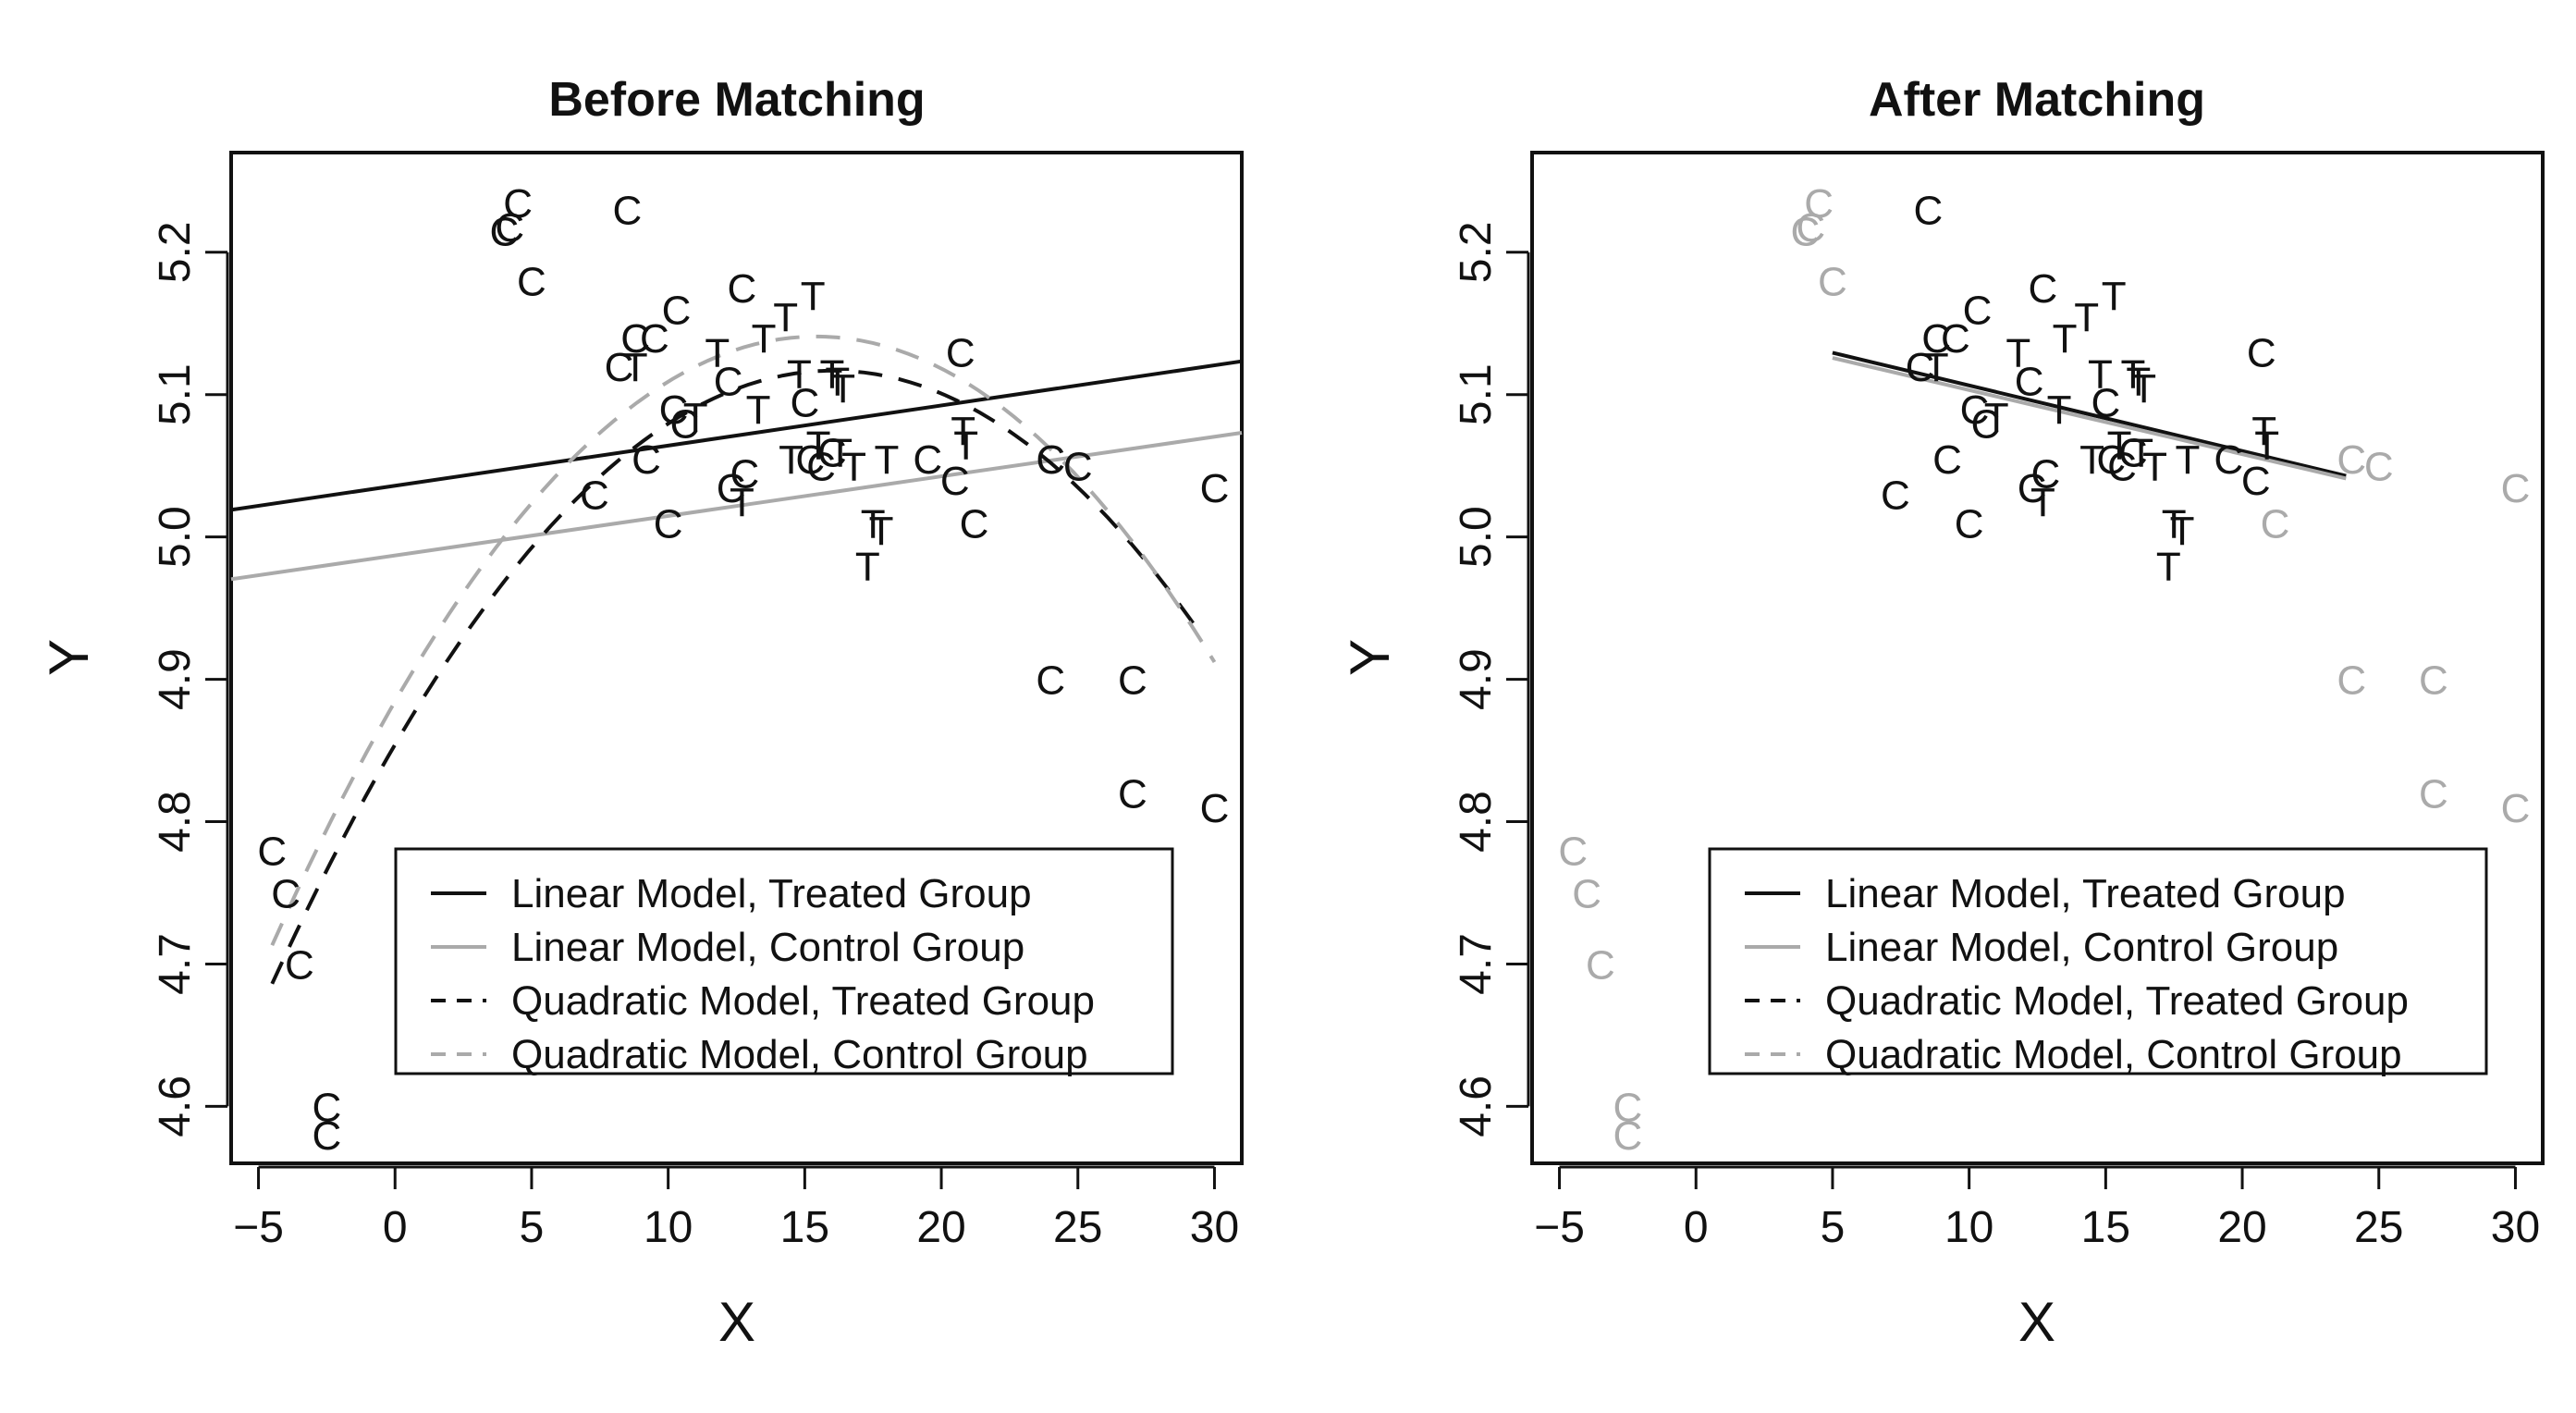  Describe the element at coordinates (2117, 1001) in the screenshot. I see `legend-label: Quadratic Model, Treated Group` at that location.